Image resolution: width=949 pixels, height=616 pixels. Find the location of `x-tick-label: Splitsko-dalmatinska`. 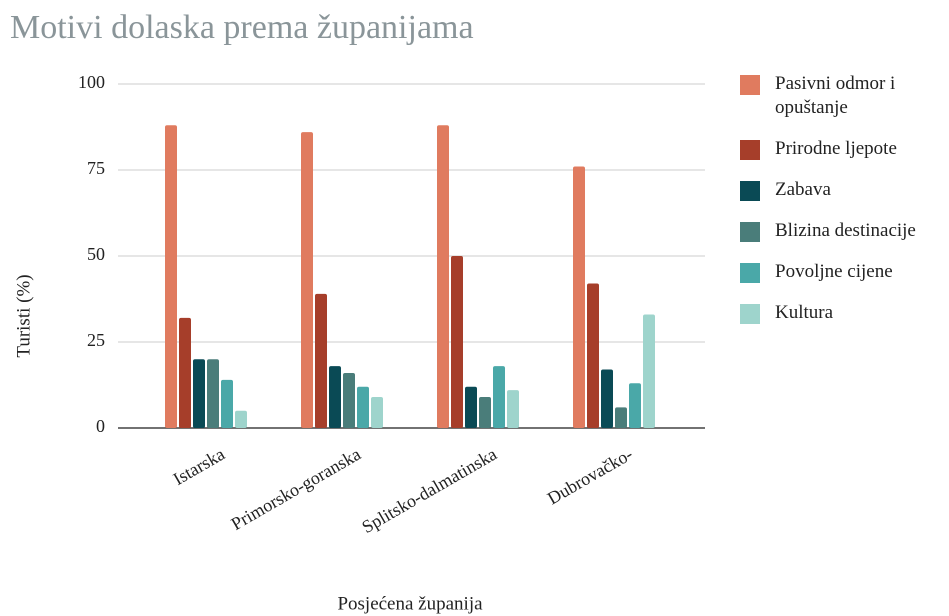

x-tick-label: Splitsko-dalmatinska is located at coordinates (429, 490).